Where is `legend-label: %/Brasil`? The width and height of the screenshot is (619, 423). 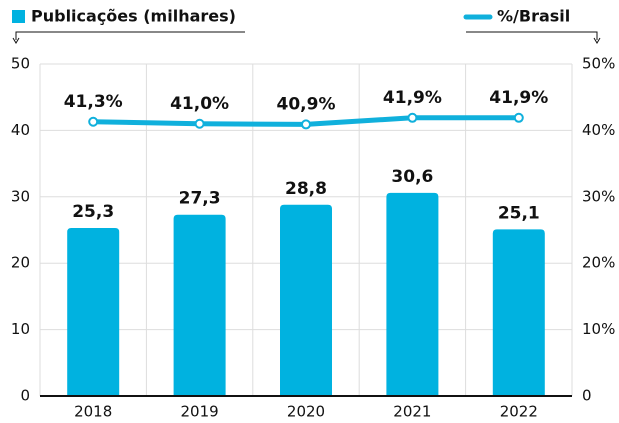 legend-label: %/Brasil is located at coordinates (533, 16).